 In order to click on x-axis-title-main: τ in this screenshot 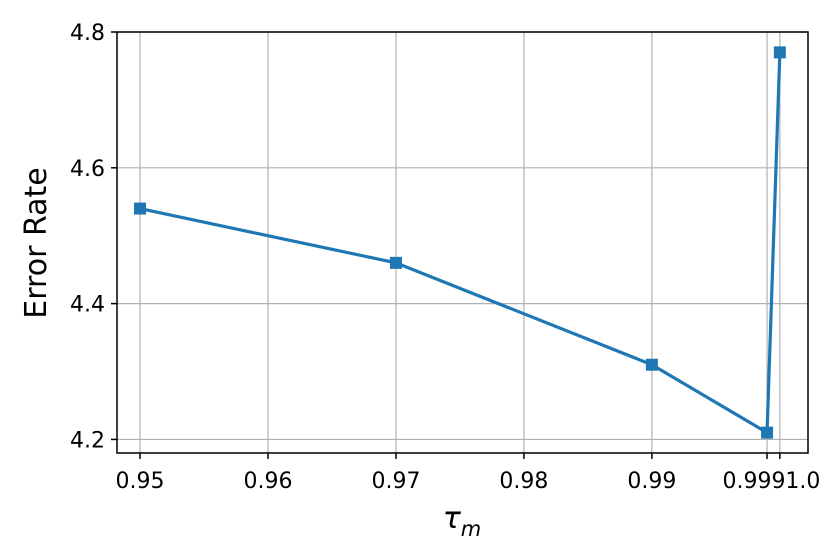, I will do `click(452, 518)`.